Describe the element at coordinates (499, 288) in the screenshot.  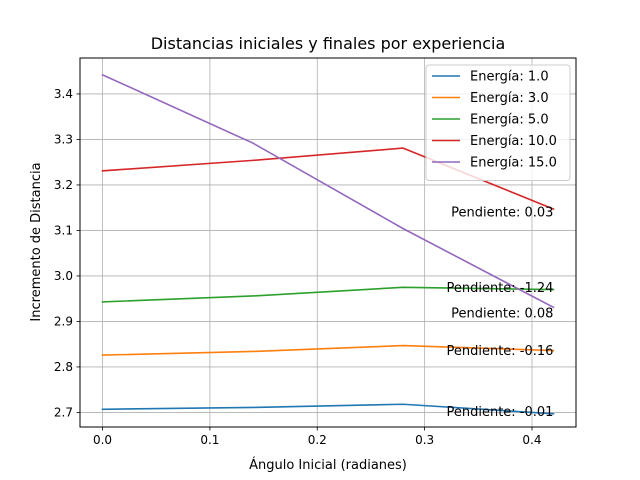
I see `slope-annotation: Pendiente: -1.24` at that location.